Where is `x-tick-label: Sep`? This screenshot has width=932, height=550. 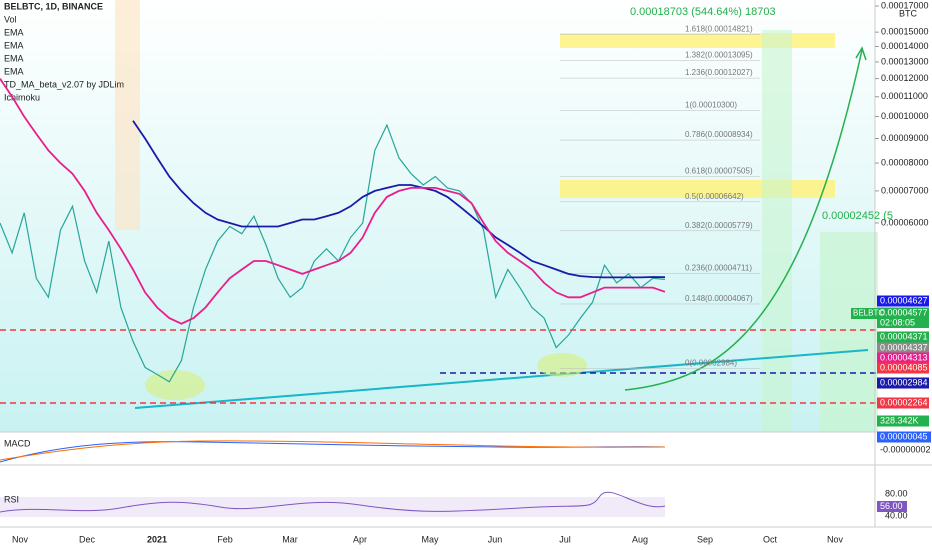 x-tick-label: Sep is located at coordinates (705, 539).